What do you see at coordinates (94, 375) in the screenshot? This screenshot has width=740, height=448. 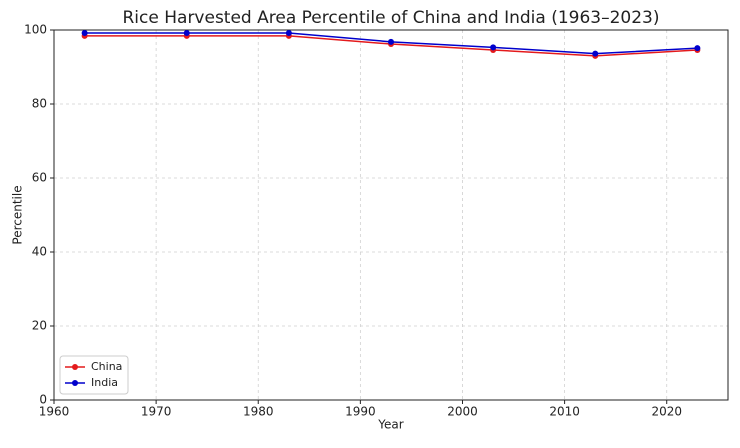 I see `legend: China India` at bounding box center [94, 375].